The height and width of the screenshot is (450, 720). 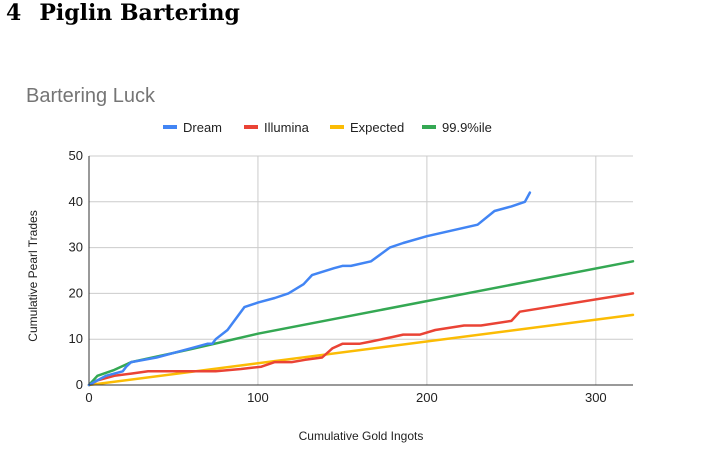 What do you see at coordinates (33, 275) in the screenshot?
I see `y-axis-title: Cumulative Pearl Trades` at bounding box center [33, 275].